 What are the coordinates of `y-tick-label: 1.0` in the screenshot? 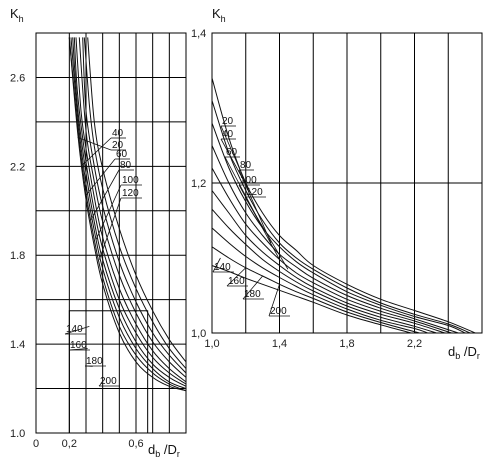 It's located at (17, 434).